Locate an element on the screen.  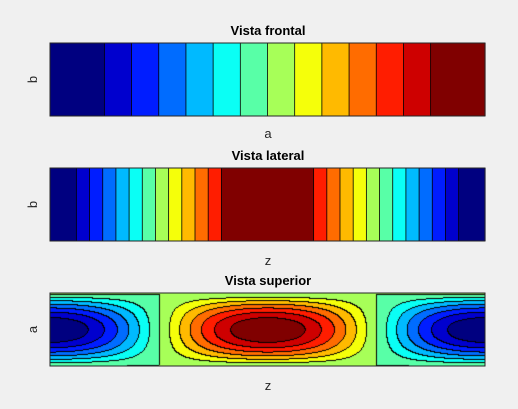
subplot-3-ylabel: a is located at coordinates (32, 329).